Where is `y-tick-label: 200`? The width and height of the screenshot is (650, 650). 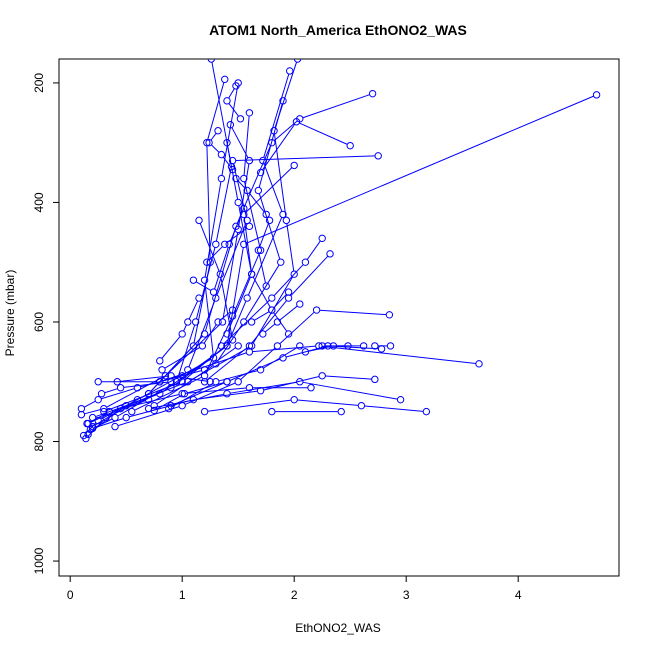 y-tick-label: 200 is located at coordinates (39, 83).